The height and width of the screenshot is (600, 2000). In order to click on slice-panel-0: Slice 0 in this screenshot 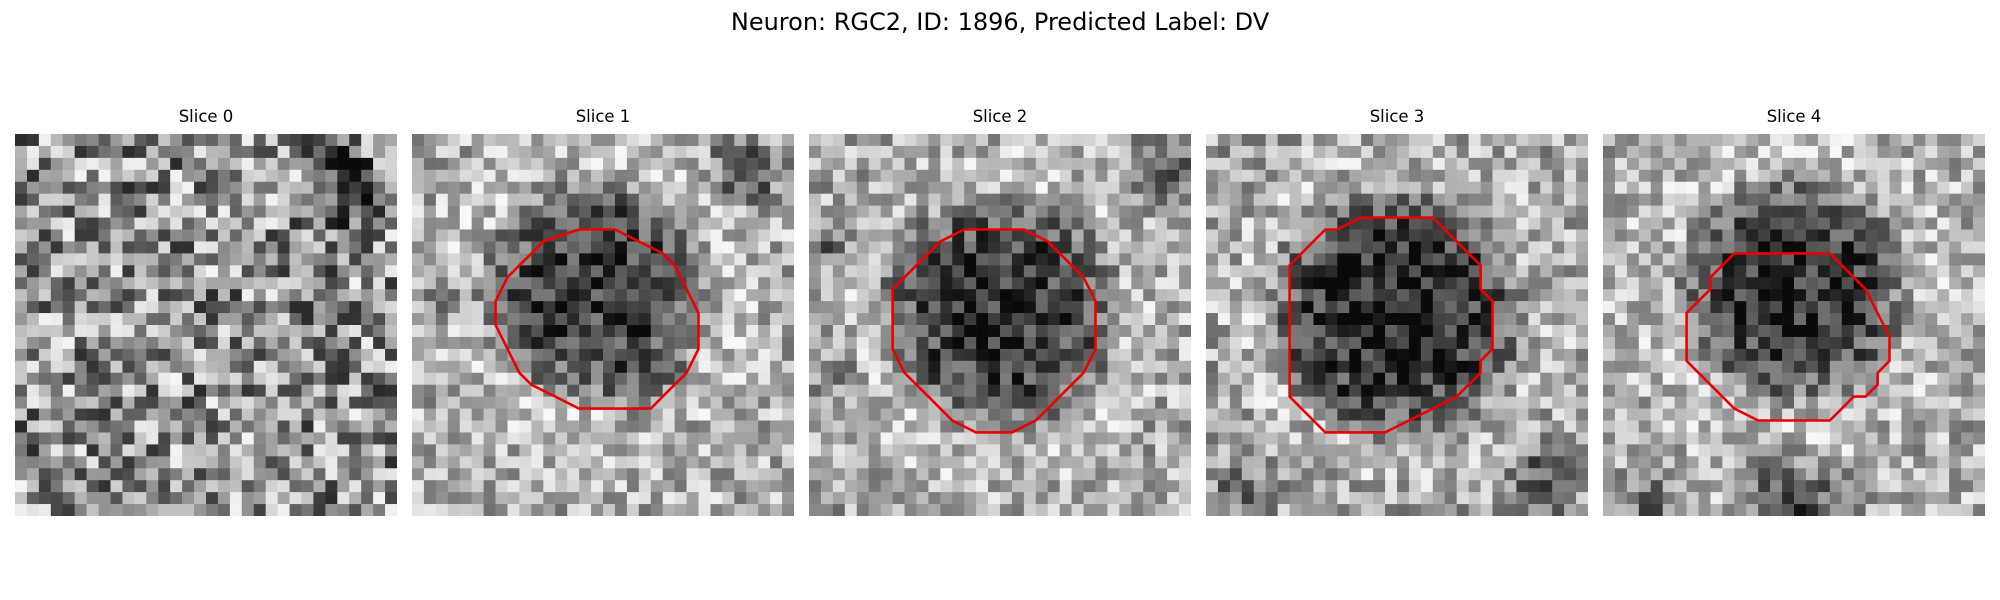, I will do `click(206, 311)`.